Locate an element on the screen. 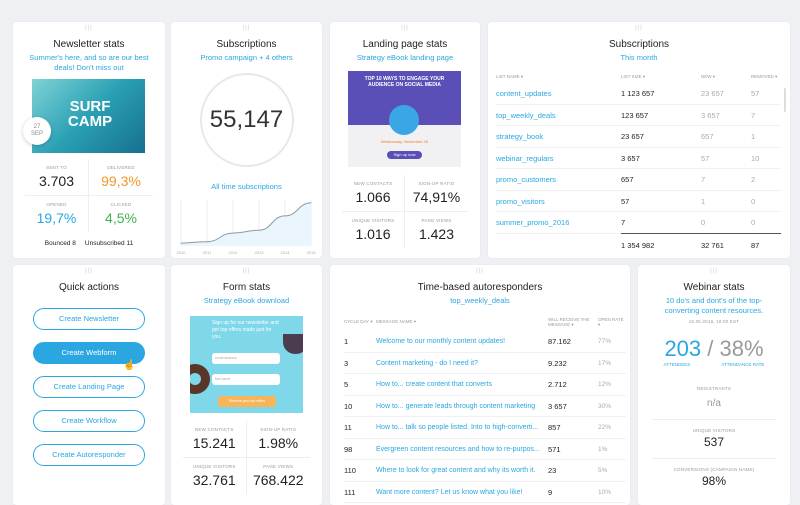  preview-email-field: email address is located at coordinates (246, 358).